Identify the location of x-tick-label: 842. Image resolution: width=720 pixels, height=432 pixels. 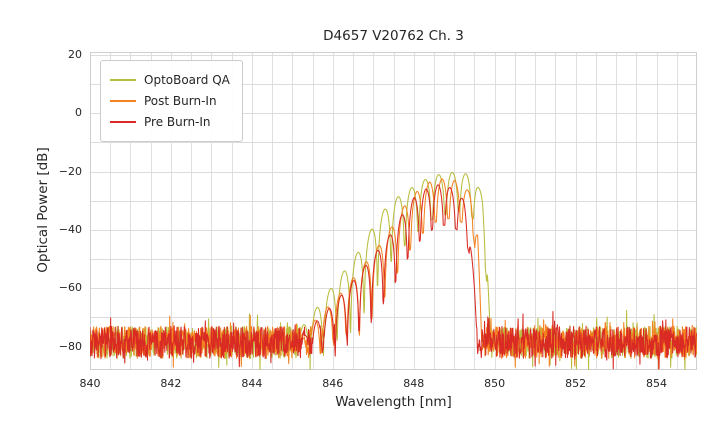
(171, 383).